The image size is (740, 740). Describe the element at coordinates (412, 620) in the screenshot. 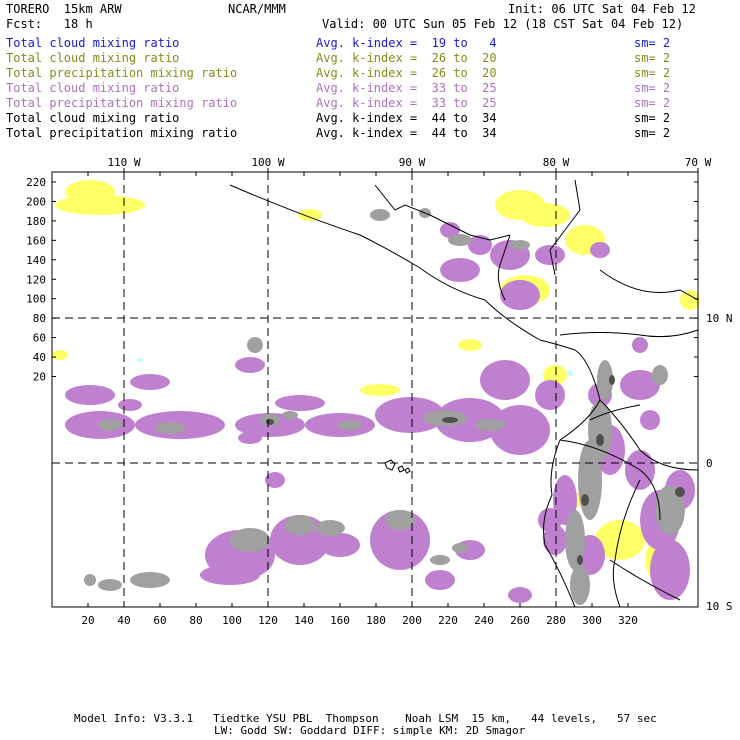

I see `x-tick-label: 200` at that location.